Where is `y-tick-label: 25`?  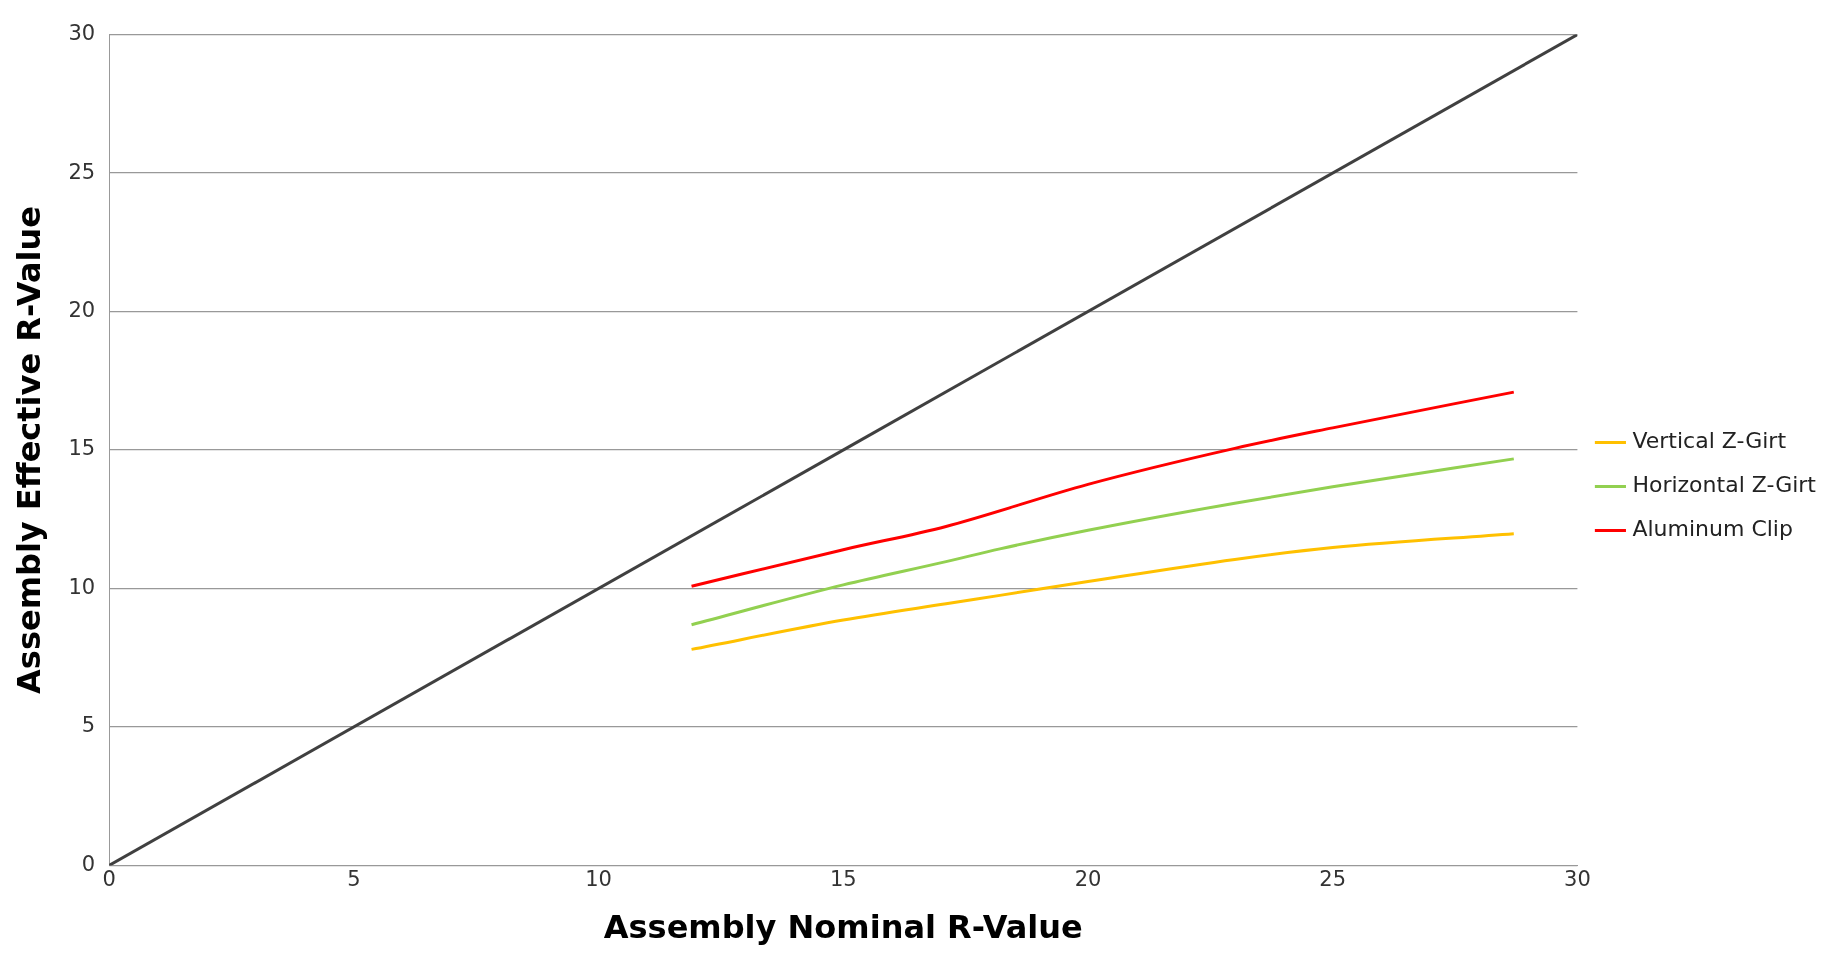
y-tick-label: 25 is located at coordinates (82, 171).